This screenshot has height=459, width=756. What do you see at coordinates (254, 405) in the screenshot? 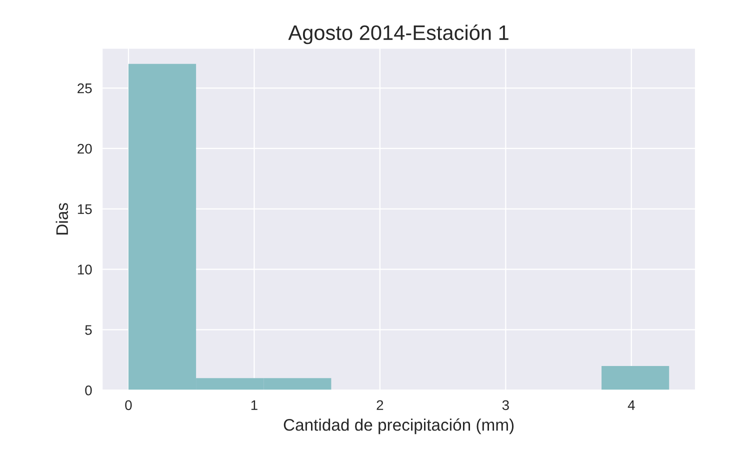
I see `x-tick-label: 1` at bounding box center [254, 405].